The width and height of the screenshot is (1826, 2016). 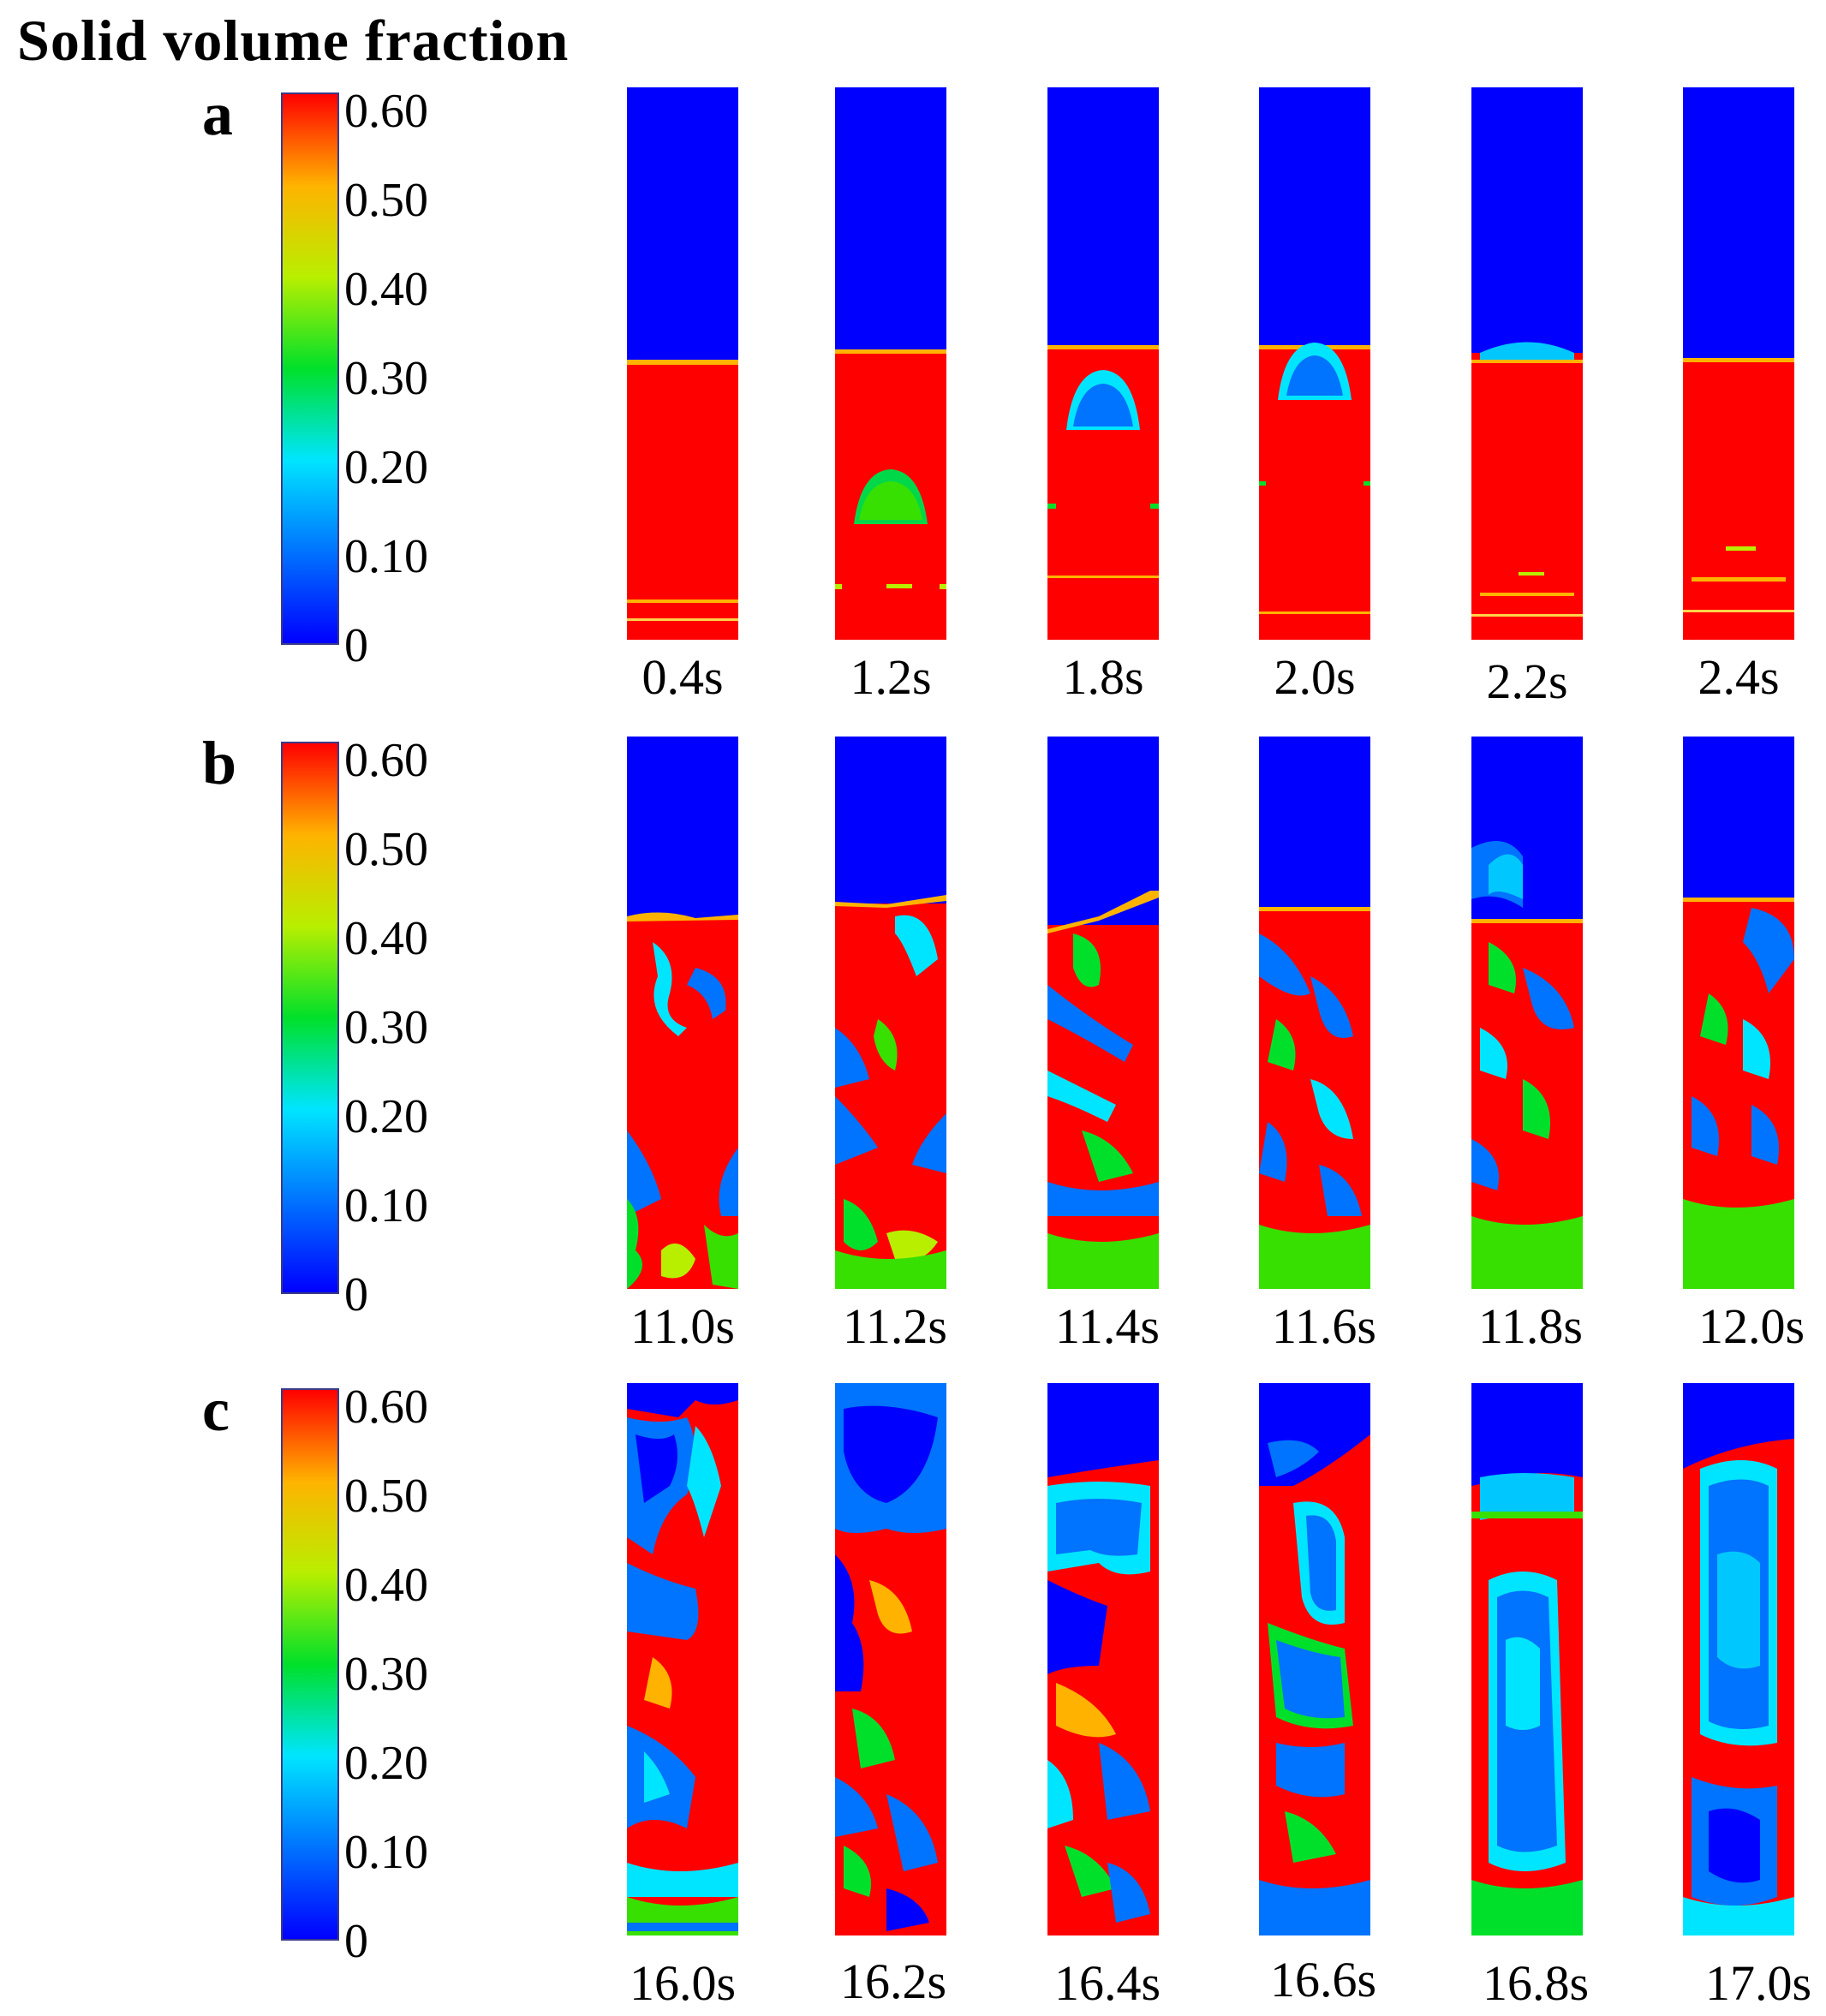 I want to click on time-label: 11.0s, so click(x=682, y=1326).